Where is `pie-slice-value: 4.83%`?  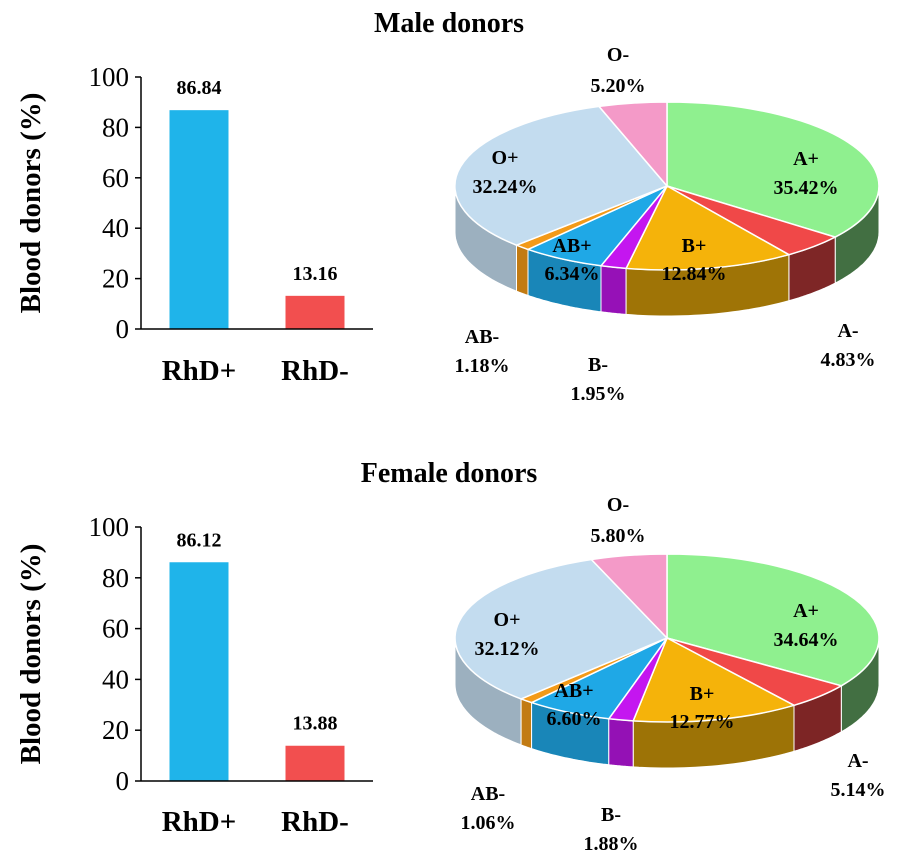
pie-slice-value: 4.83% is located at coordinates (848, 360).